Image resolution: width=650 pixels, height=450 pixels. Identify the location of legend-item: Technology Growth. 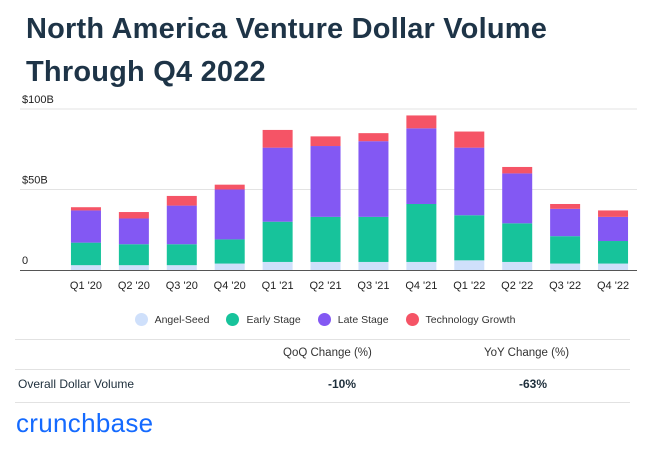
(460, 319).